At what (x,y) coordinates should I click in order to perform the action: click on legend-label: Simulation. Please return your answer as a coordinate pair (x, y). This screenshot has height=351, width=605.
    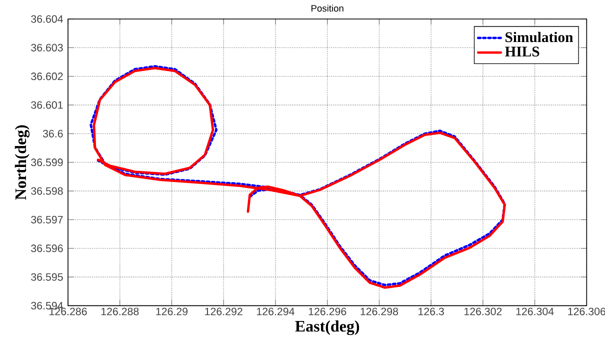
    Looking at the image, I should click on (539, 37).